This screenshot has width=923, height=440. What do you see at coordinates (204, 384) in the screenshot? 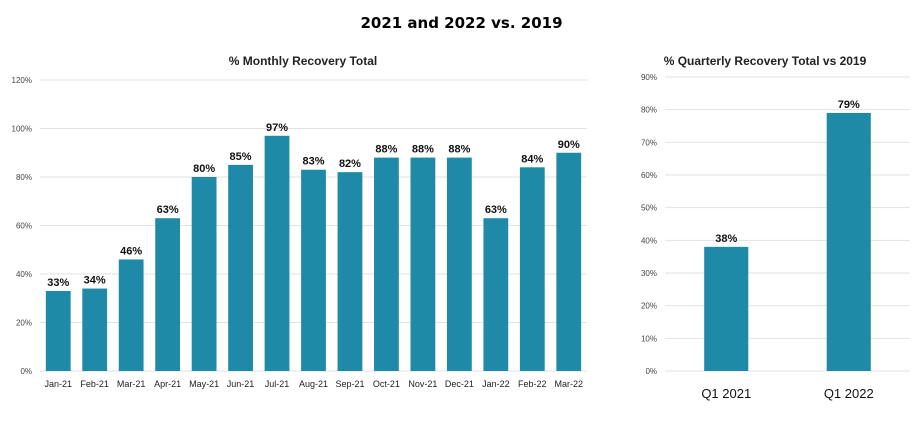
I see `x-tick-label: May-21` at bounding box center [204, 384].